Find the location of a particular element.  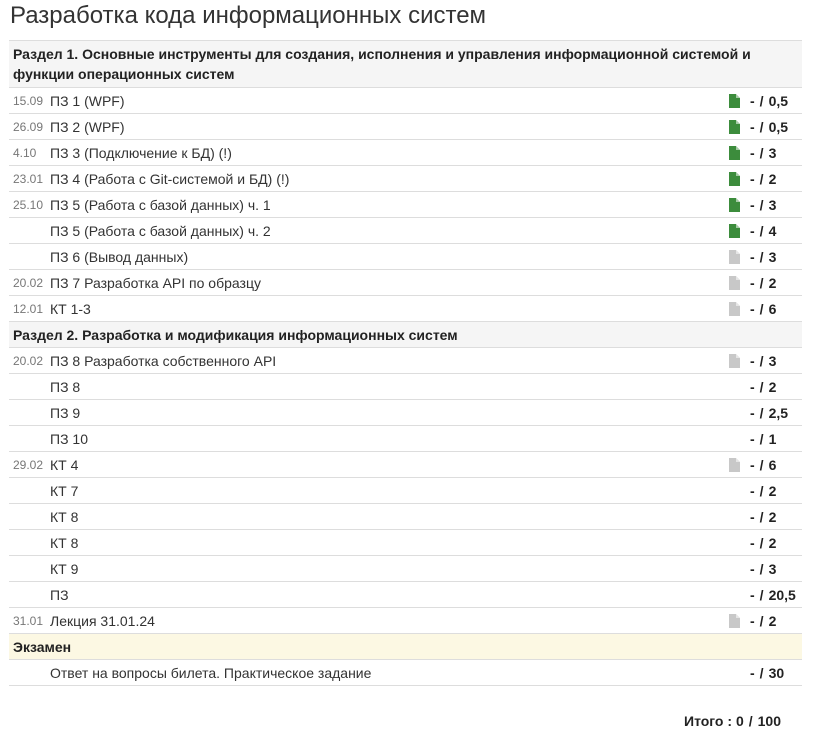

row-score: -/1 is located at coordinates (763, 438).